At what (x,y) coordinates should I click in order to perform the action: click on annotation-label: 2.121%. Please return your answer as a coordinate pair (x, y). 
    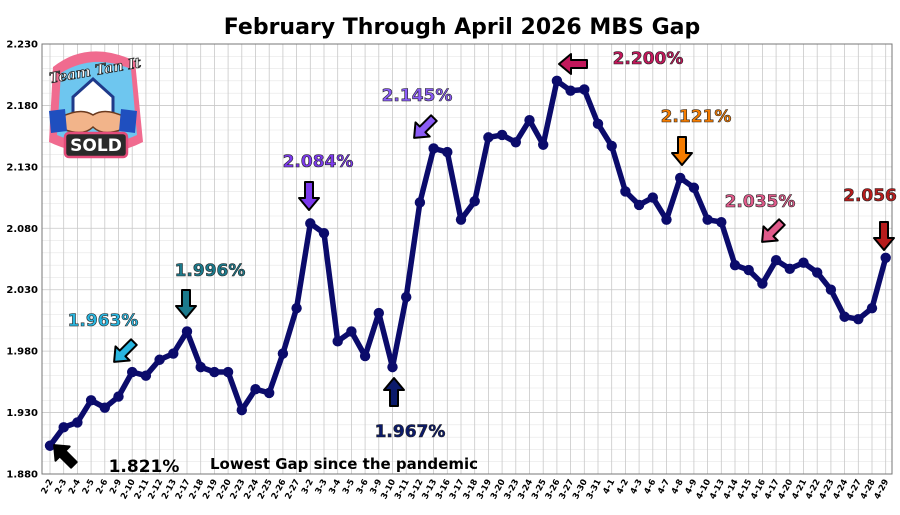
    Looking at the image, I should click on (696, 117).